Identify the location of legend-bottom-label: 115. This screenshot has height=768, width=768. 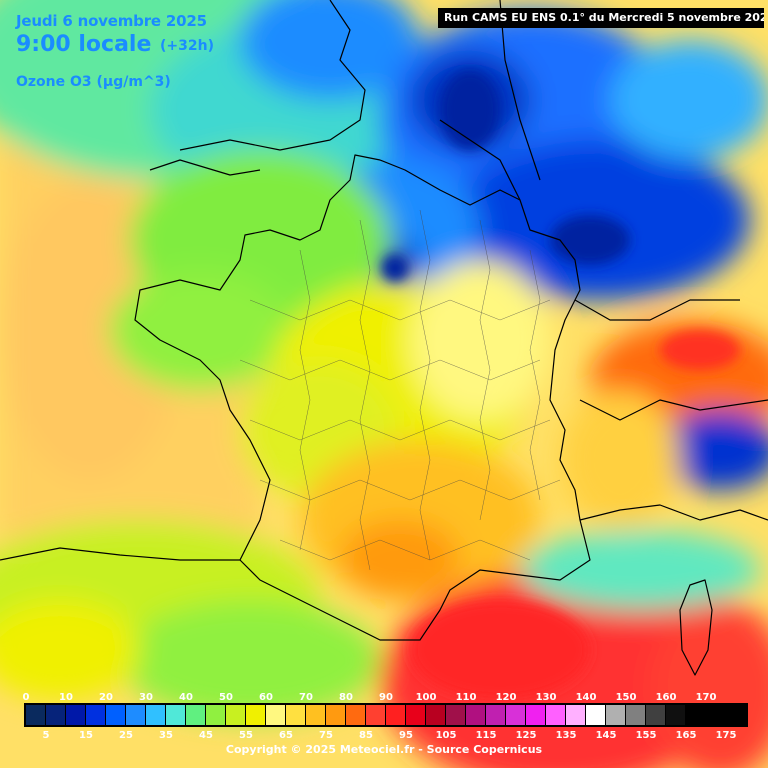
(486, 735).